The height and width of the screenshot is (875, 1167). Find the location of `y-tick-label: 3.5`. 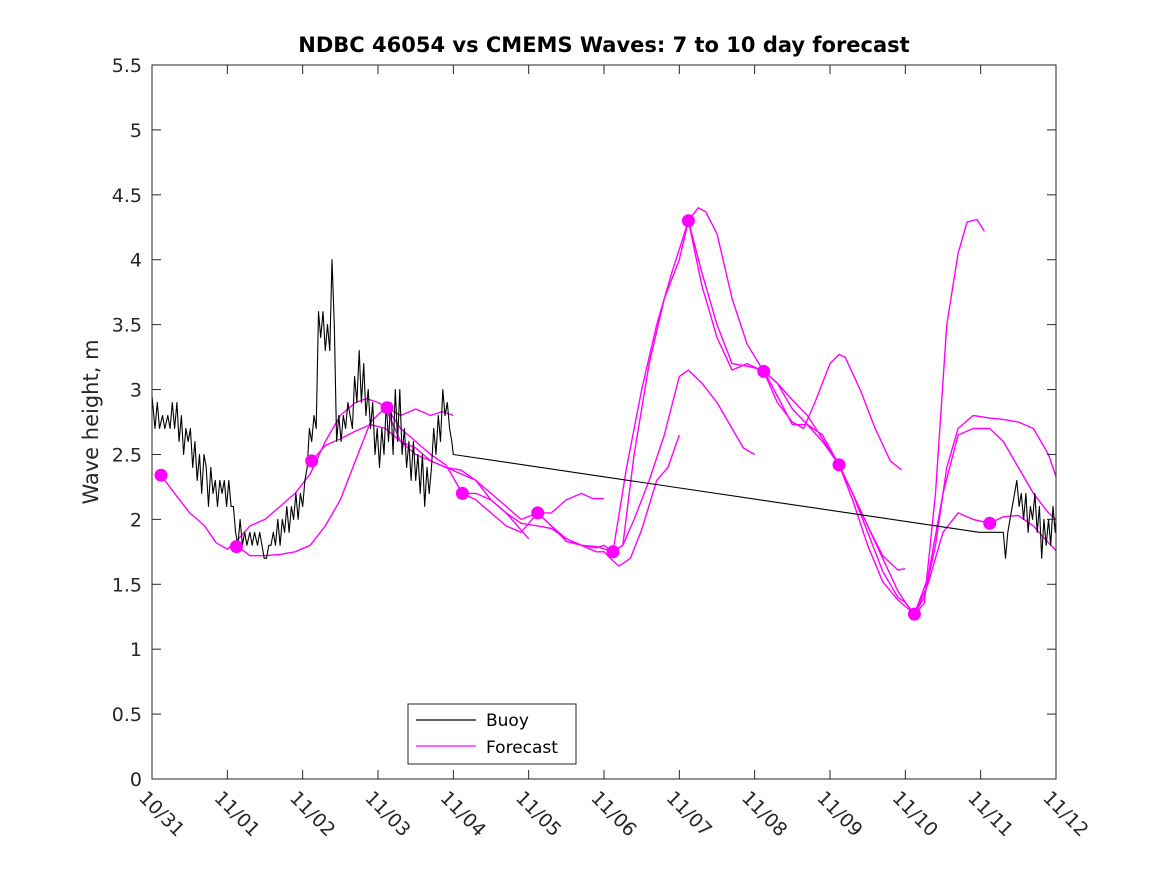

y-tick-label: 3.5 is located at coordinates (127, 326).